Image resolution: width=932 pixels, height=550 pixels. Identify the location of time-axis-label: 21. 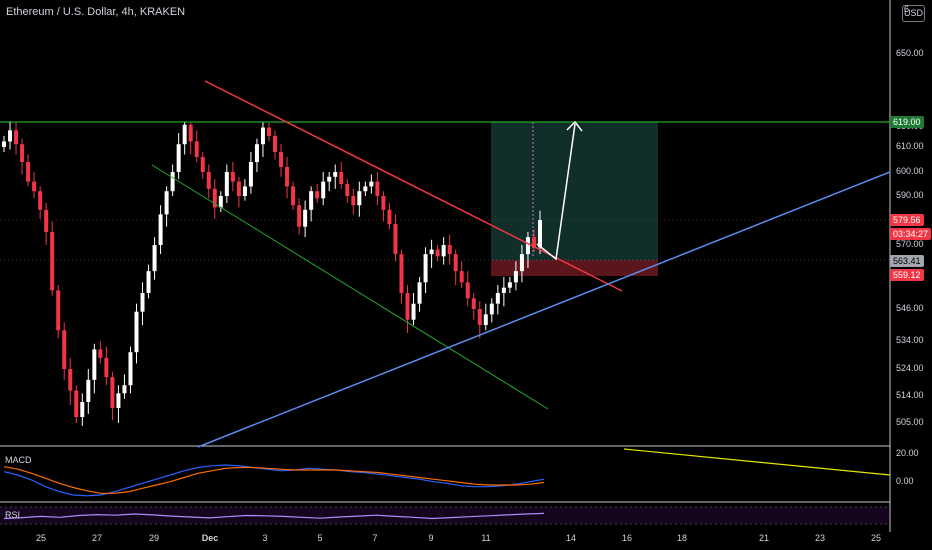
(764, 538).